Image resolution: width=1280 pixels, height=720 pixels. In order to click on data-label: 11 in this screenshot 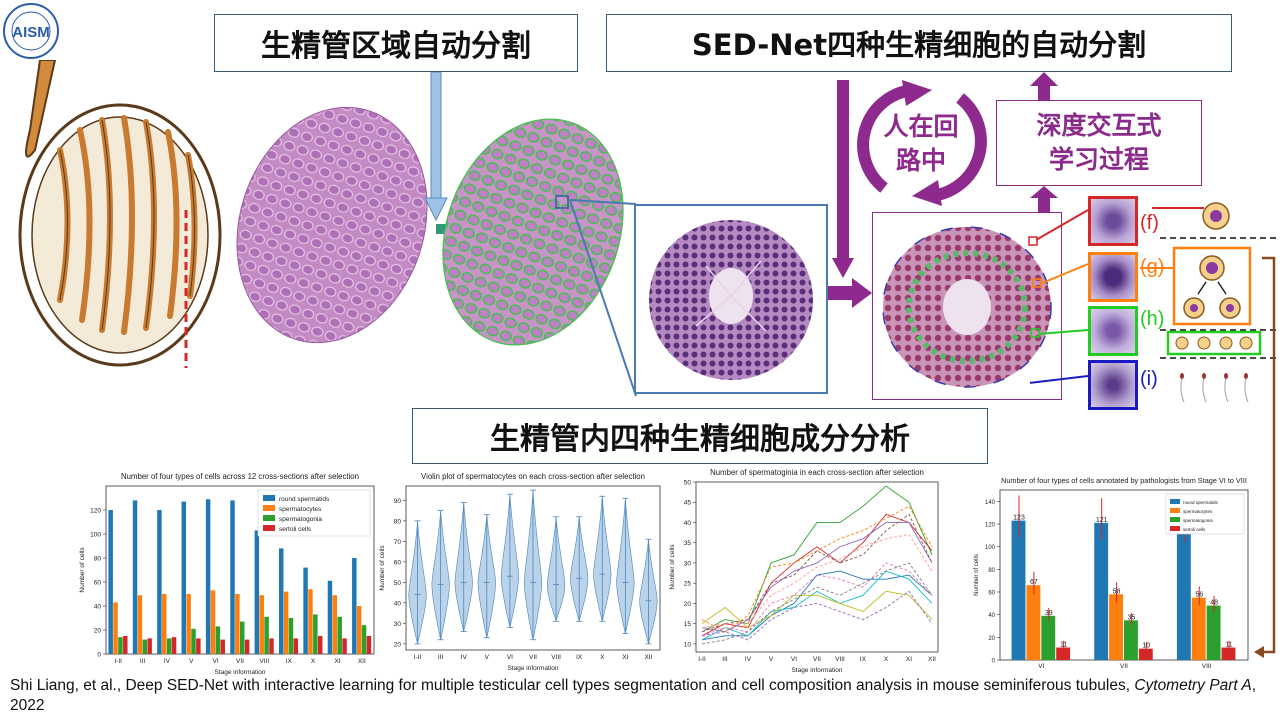, I will do `click(1063, 645)`.